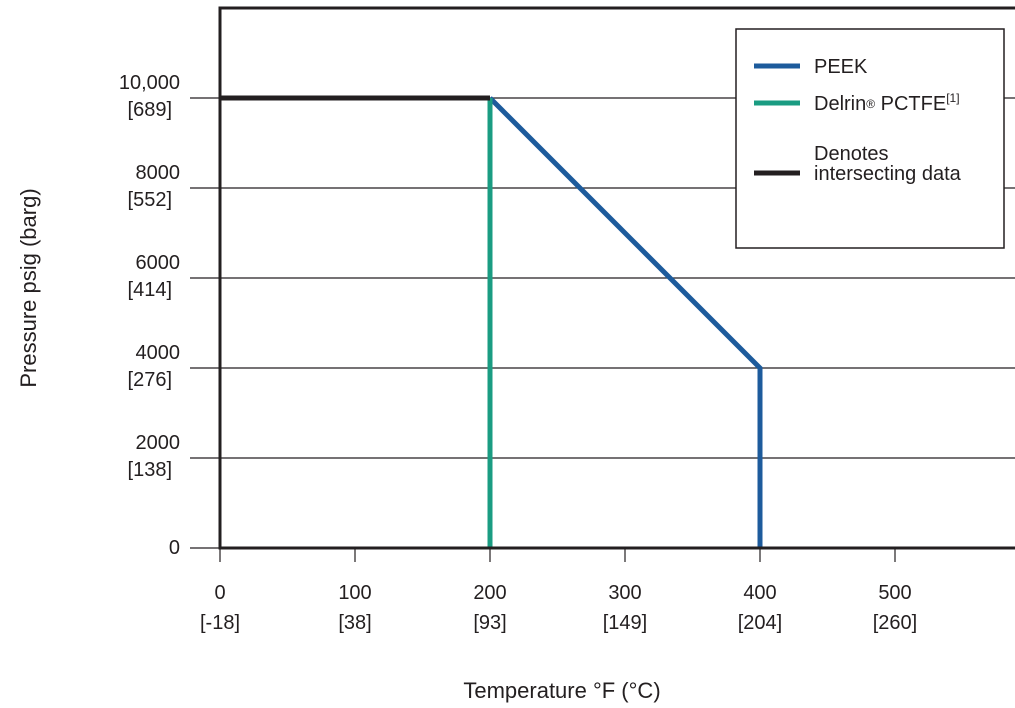  What do you see at coordinates (760, 623) in the screenshot?
I see `x-tick-sublabel-400: [204]` at bounding box center [760, 623].